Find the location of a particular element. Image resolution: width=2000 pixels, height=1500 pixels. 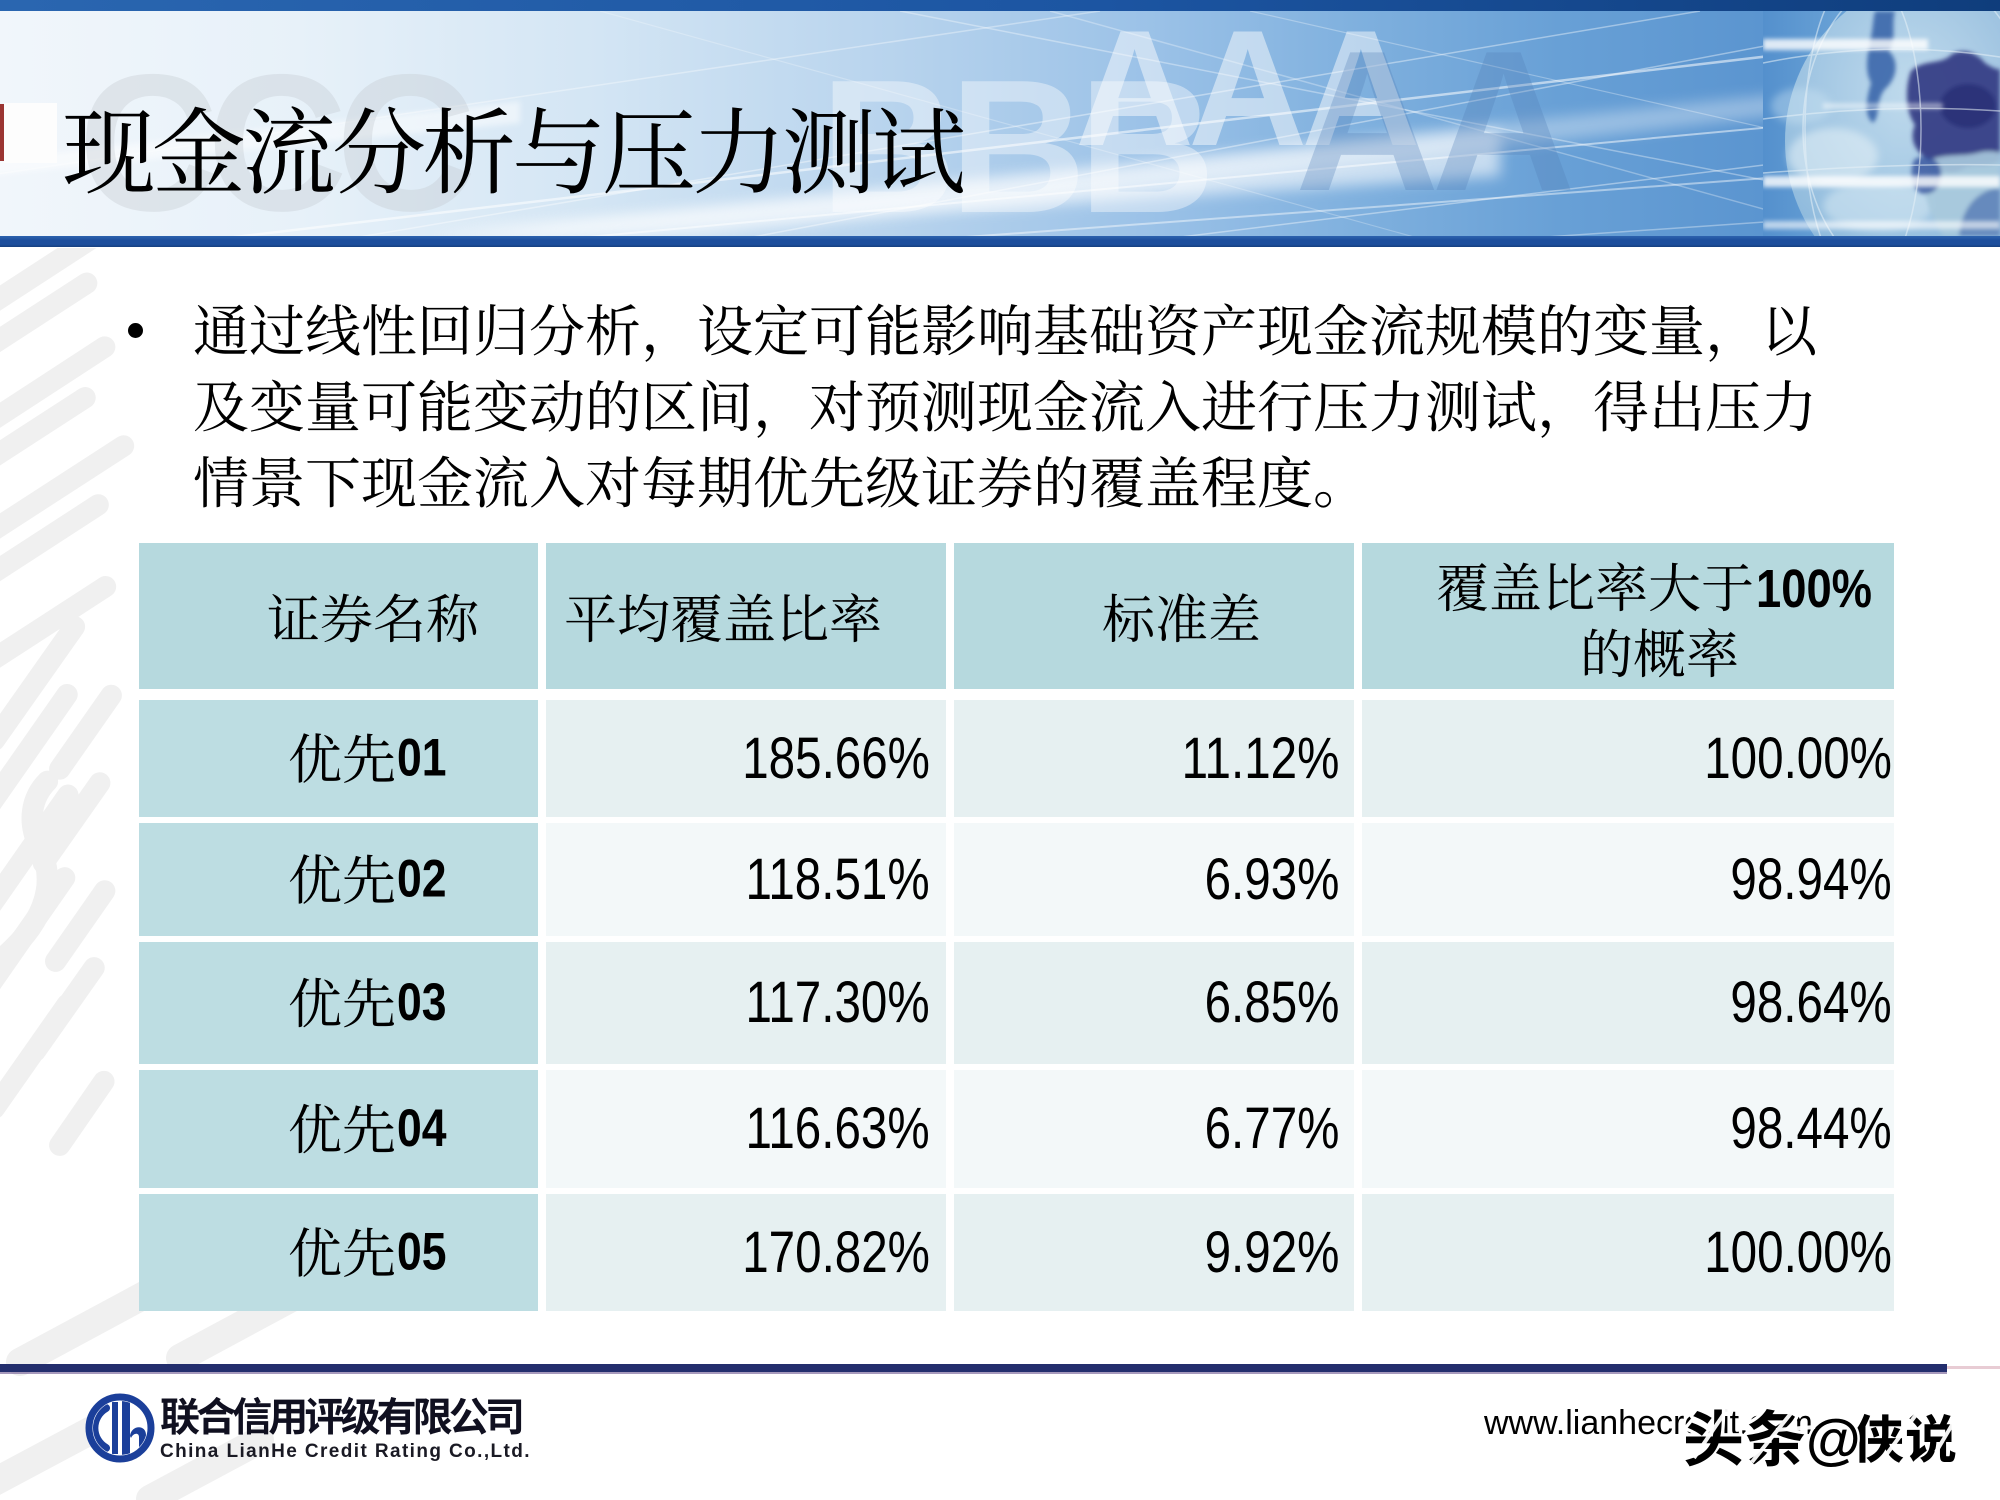

svg-text: 05 is located at coordinates (422, 1252).